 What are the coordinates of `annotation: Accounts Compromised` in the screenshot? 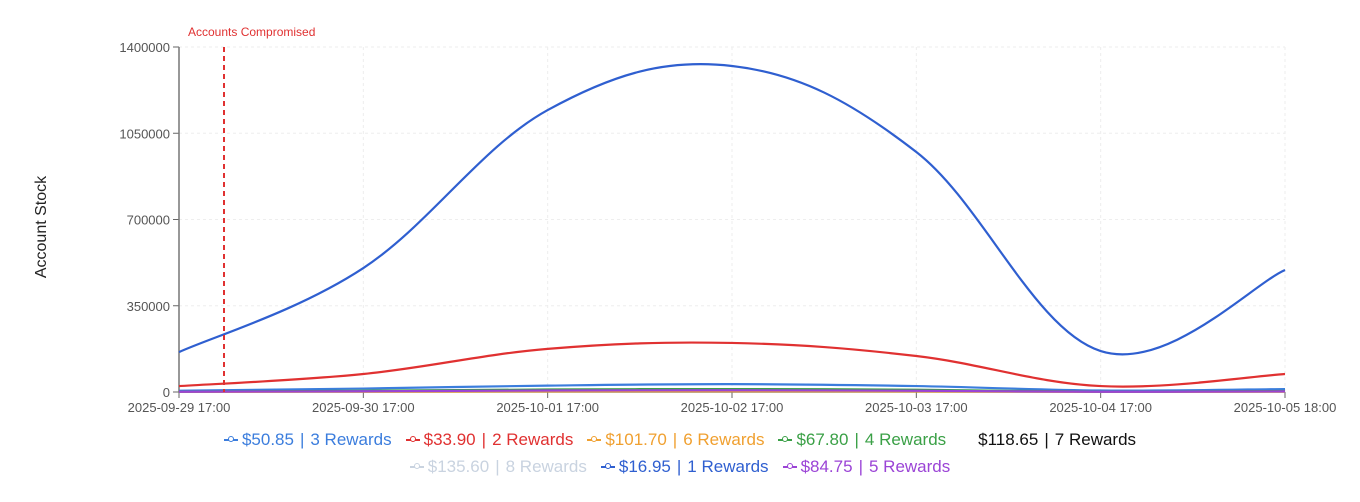 It's located at (251, 208).